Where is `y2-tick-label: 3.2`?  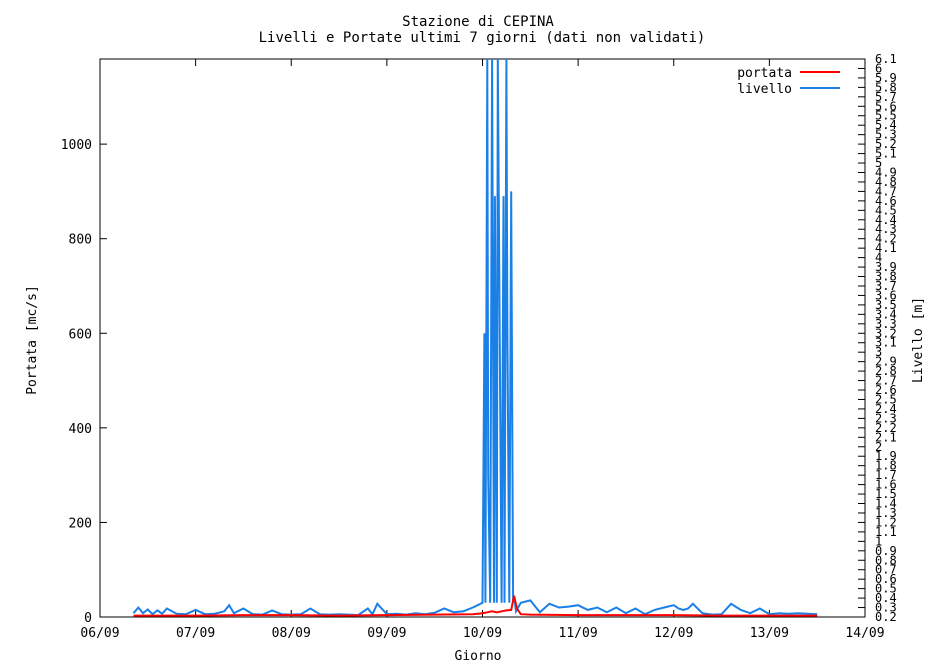
y2-tick-label: 3.2 is located at coordinates (886, 333).